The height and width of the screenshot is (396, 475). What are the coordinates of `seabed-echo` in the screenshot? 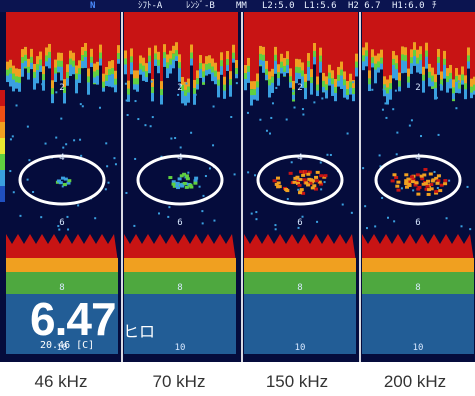 It's located at (300, 248).